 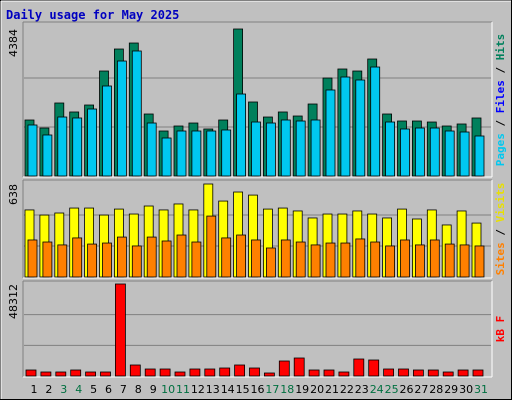 What do you see at coordinates (34, 389) in the screenshot?
I see `x-tick-label: 1` at bounding box center [34, 389].